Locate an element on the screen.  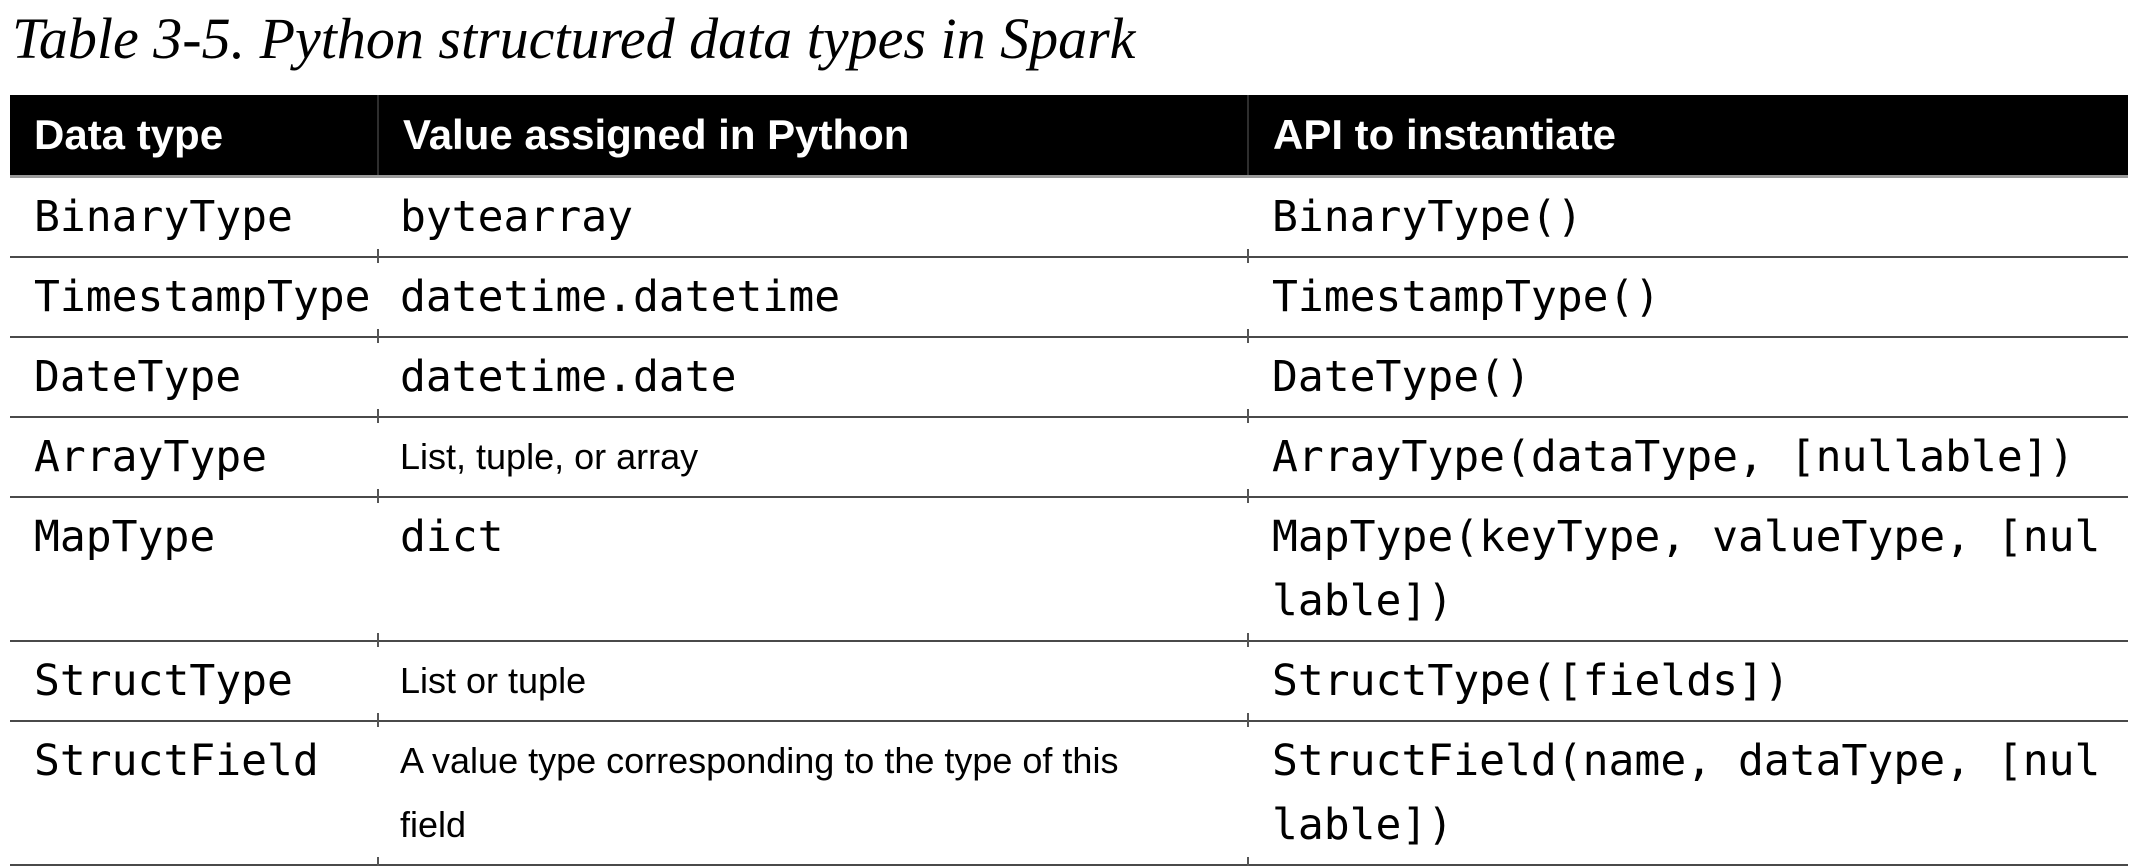
cell-api: MapType(keyType, valueType, [nul lable]) is located at coordinates (1687, 571).